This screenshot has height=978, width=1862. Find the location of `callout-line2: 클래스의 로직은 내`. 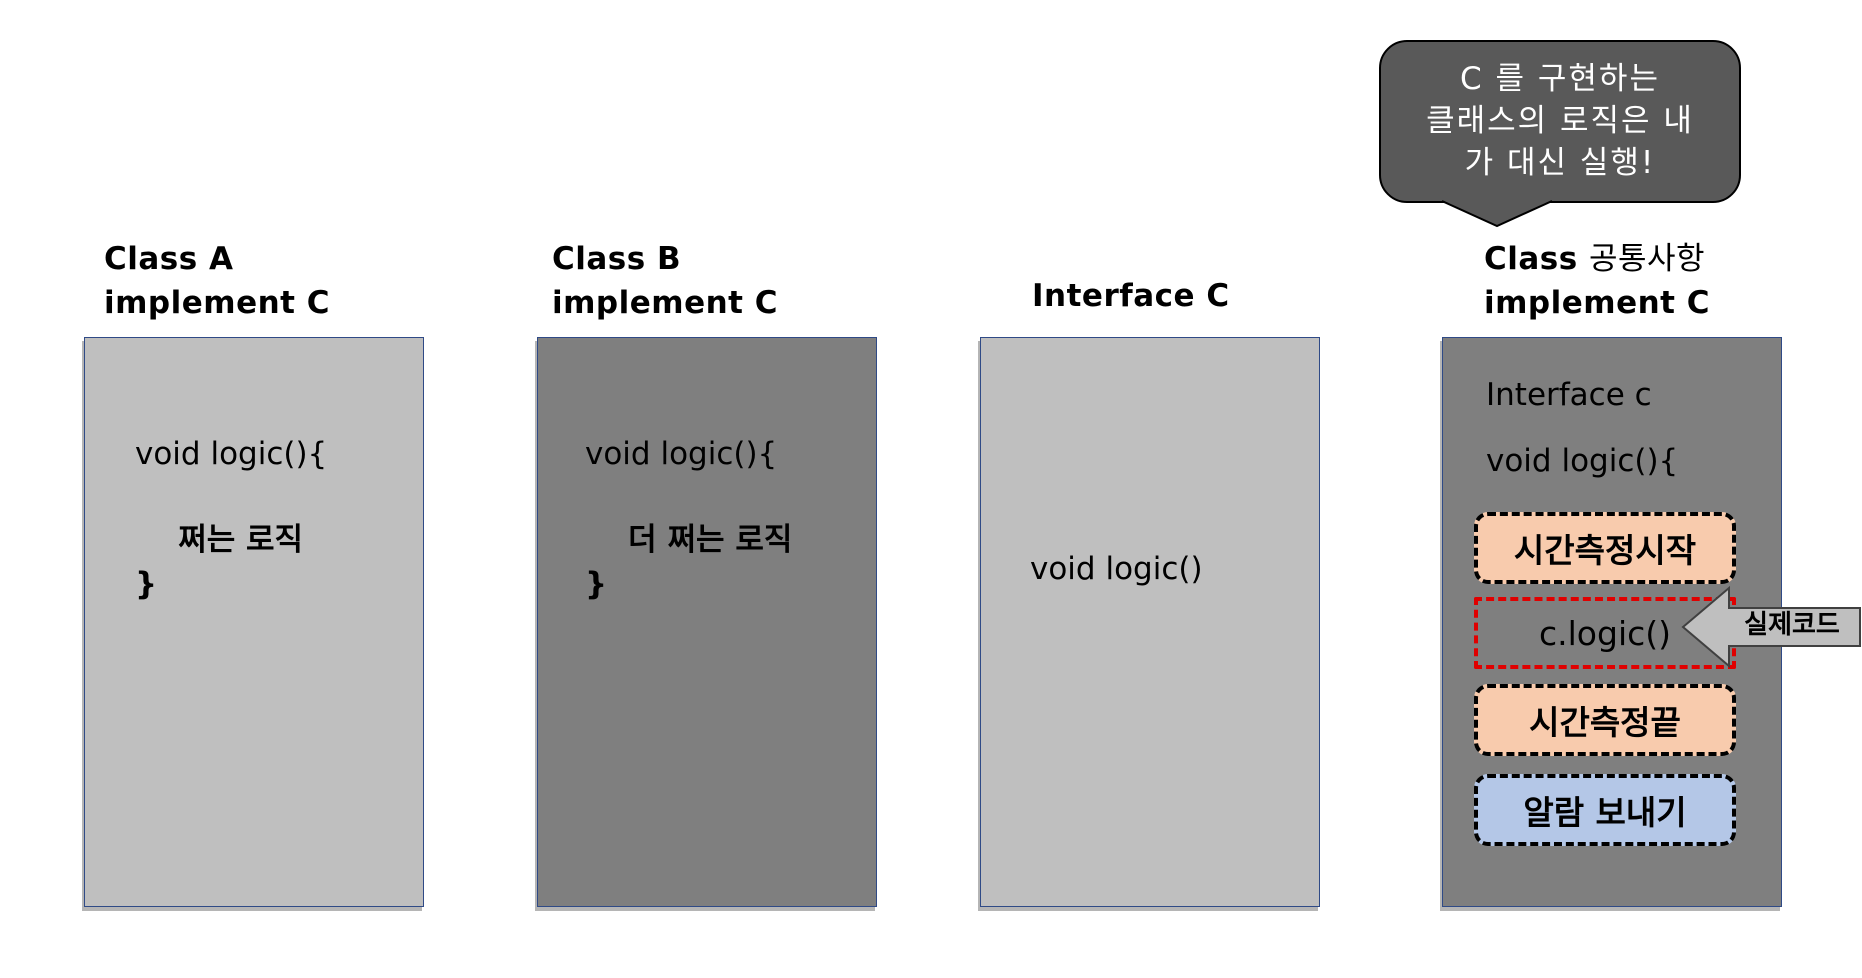

callout-line2: 클래스의 로직은 내 is located at coordinates (1560, 121).